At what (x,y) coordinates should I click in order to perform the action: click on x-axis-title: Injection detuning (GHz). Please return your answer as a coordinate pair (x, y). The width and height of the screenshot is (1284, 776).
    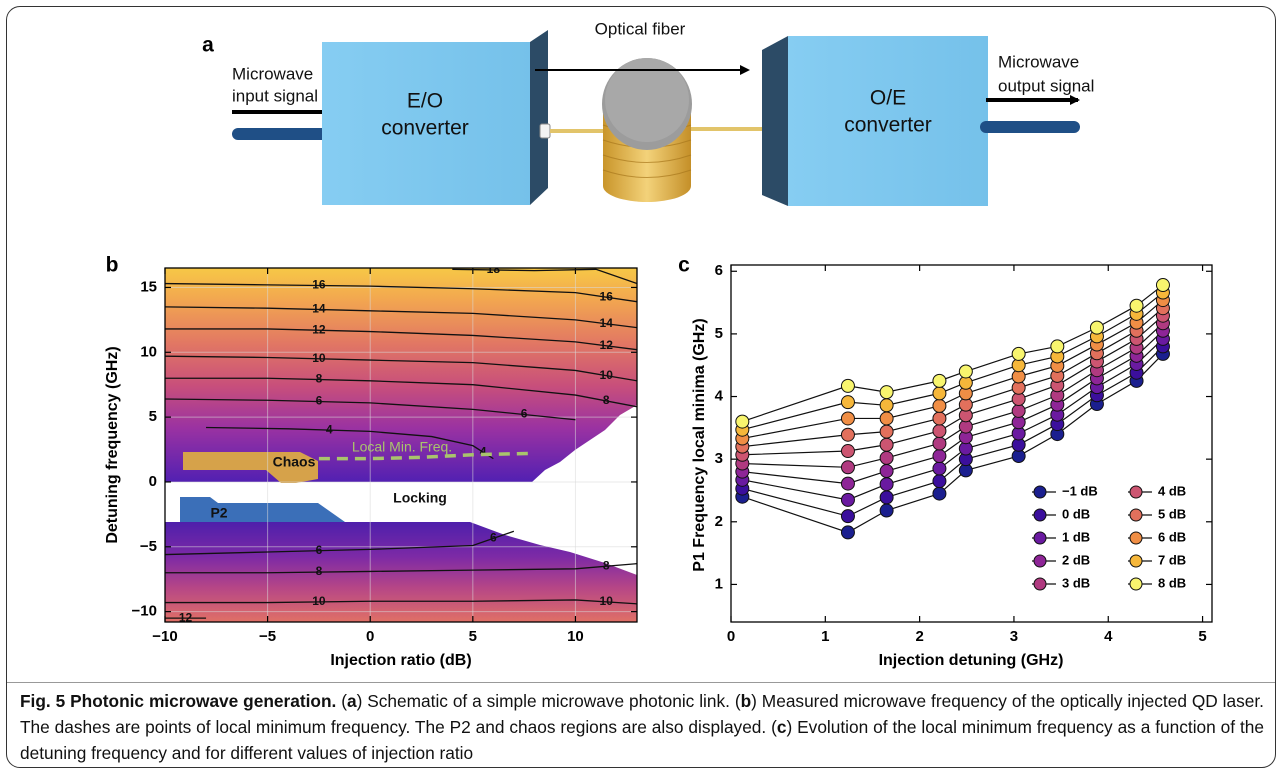
    Looking at the image, I should click on (971, 660).